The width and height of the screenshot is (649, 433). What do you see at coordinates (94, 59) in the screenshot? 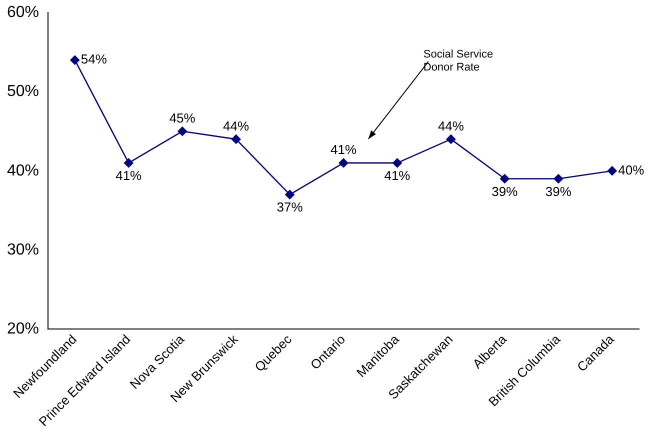
I see `data-label: 54%` at bounding box center [94, 59].